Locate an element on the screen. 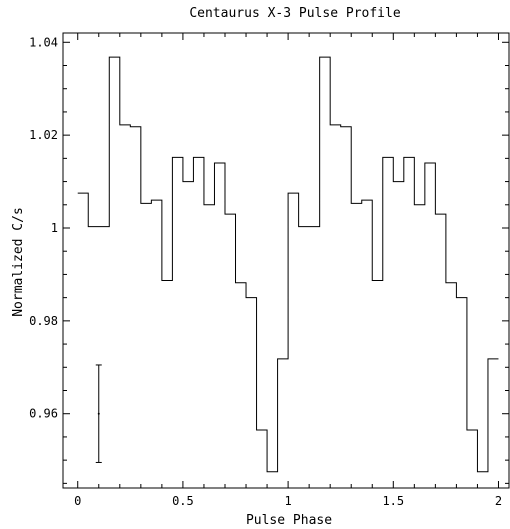 This screenshot has height=529, width=510. error-bar-center is located at coordinates (98, 413).